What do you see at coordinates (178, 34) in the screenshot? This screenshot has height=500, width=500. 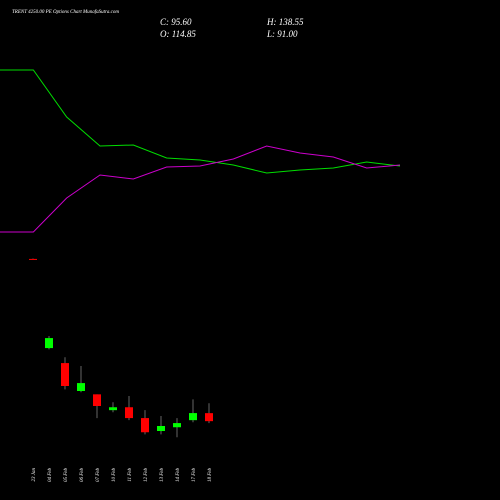 I see `open-text: O: 114.85` at bounding box center [178, 34].